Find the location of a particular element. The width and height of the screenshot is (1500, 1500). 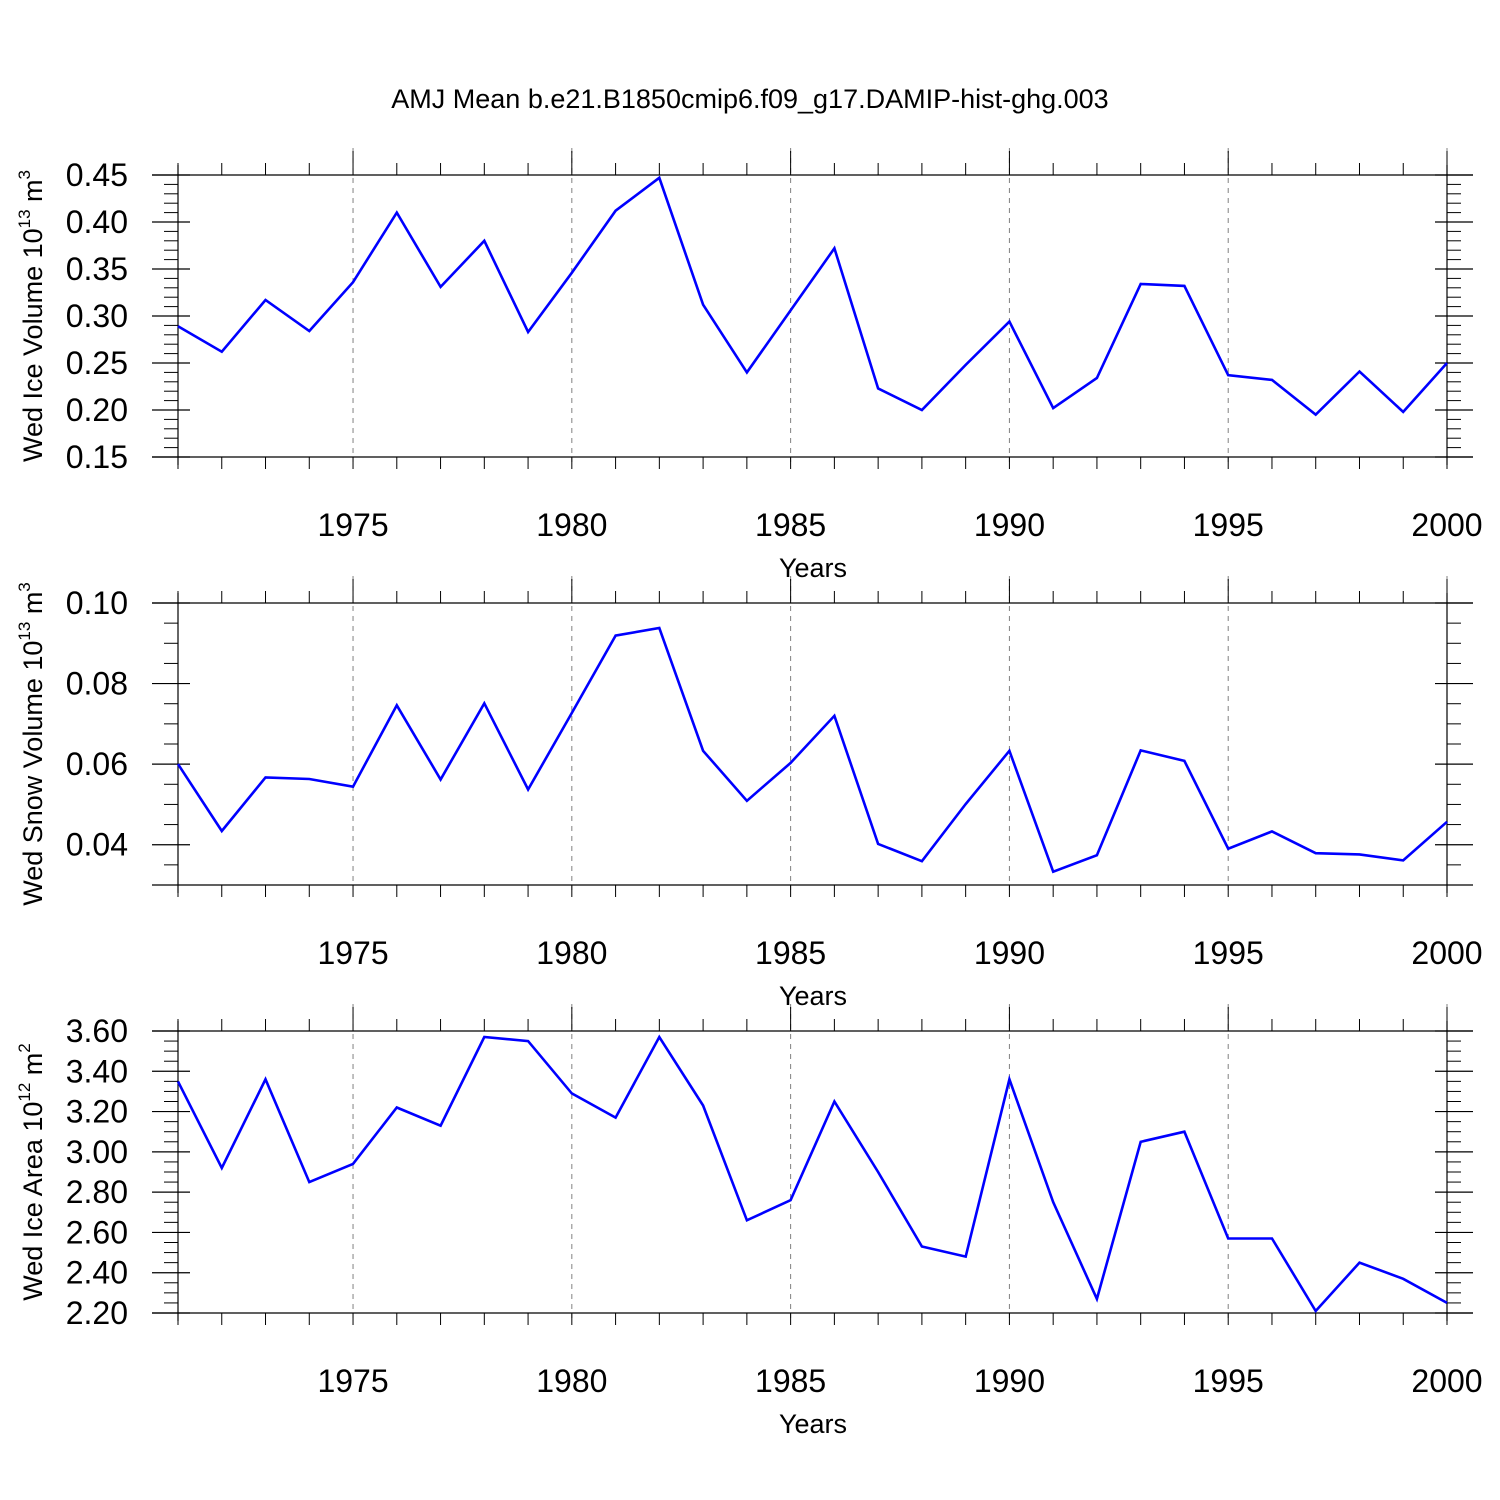

y-tick-label: 0.35 is located at coordinates (97, 269).